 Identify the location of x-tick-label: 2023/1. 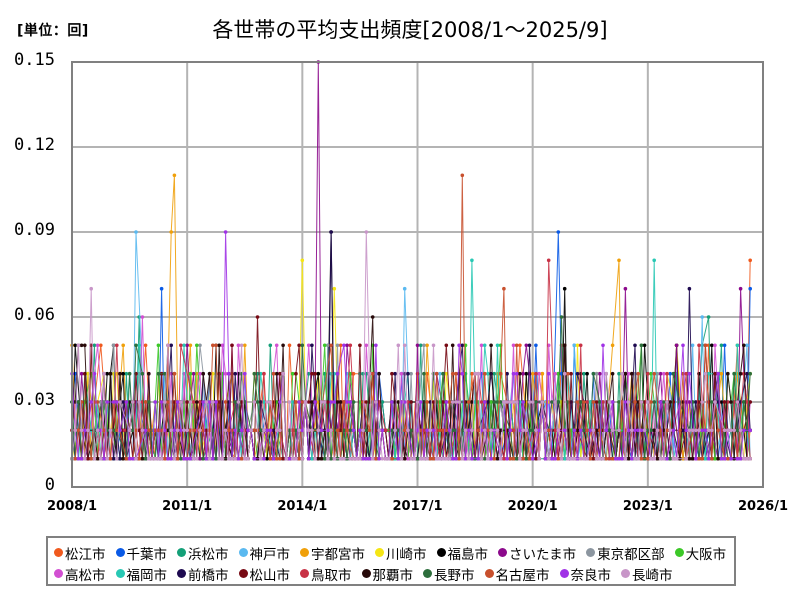
(647, 506).